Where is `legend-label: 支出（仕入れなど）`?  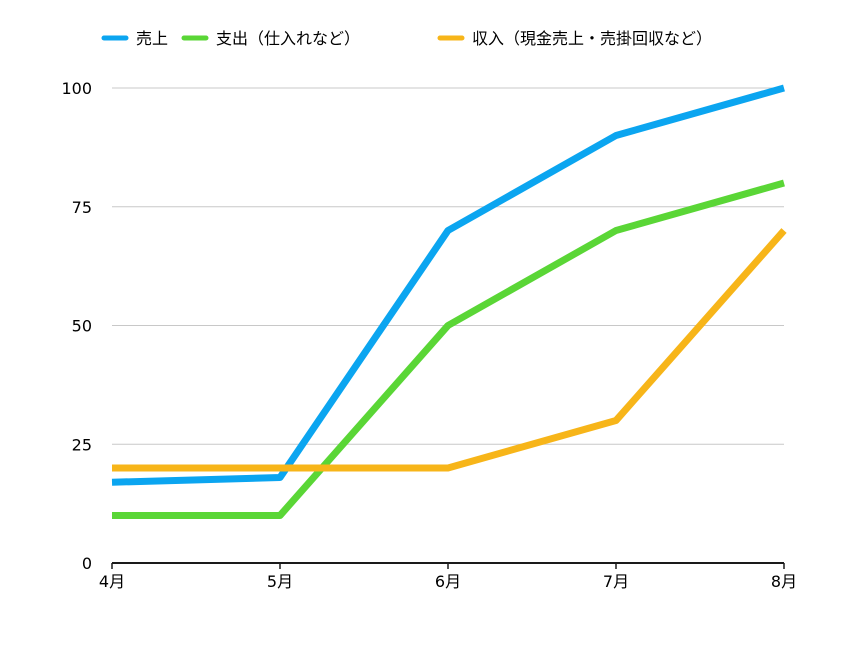 legend-label: 支出（仕入れなど） is located at coordinates (288, 38).